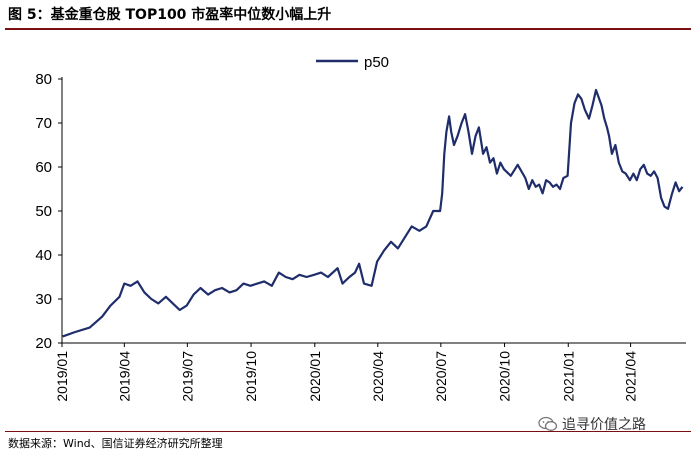 This screenshot has height=455, width=696. Describe the element at coordinates (43, 79) in the screenshot. I see `y-tick-label: 80` at that location.